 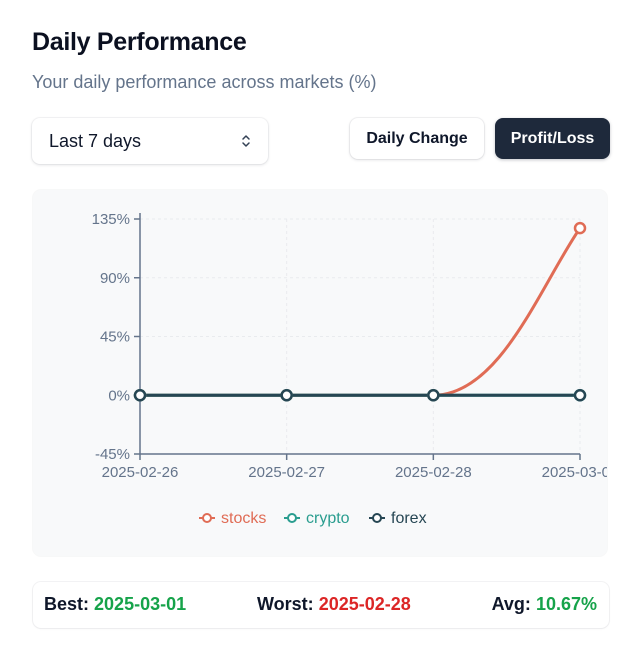 I want to click on range-select-value: Last 7 days, so click(x=95, y=140).